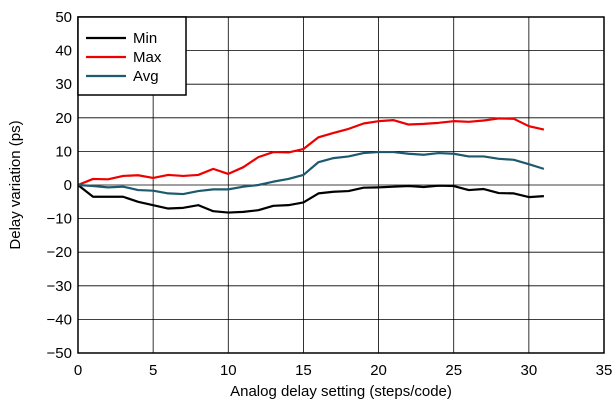 This screenshot has height=399, width=614. What do you see at coordinates (63, 84) in the screenshot?
I see `y-tick-label: 30` at bounding box center [63, 84].